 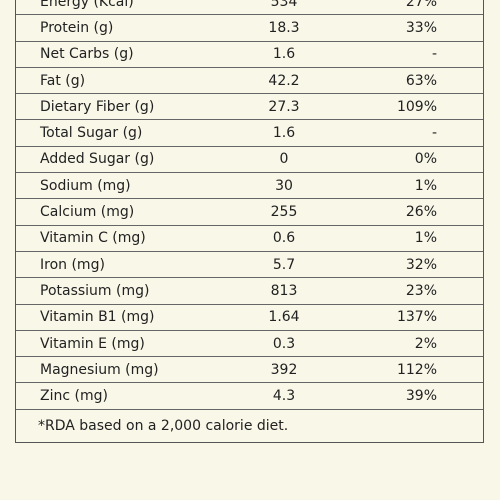 What do you see at coordinates (416, 106) in the screenshot?
I see `rda-percent: 109%` at bounding box center [416, 106].